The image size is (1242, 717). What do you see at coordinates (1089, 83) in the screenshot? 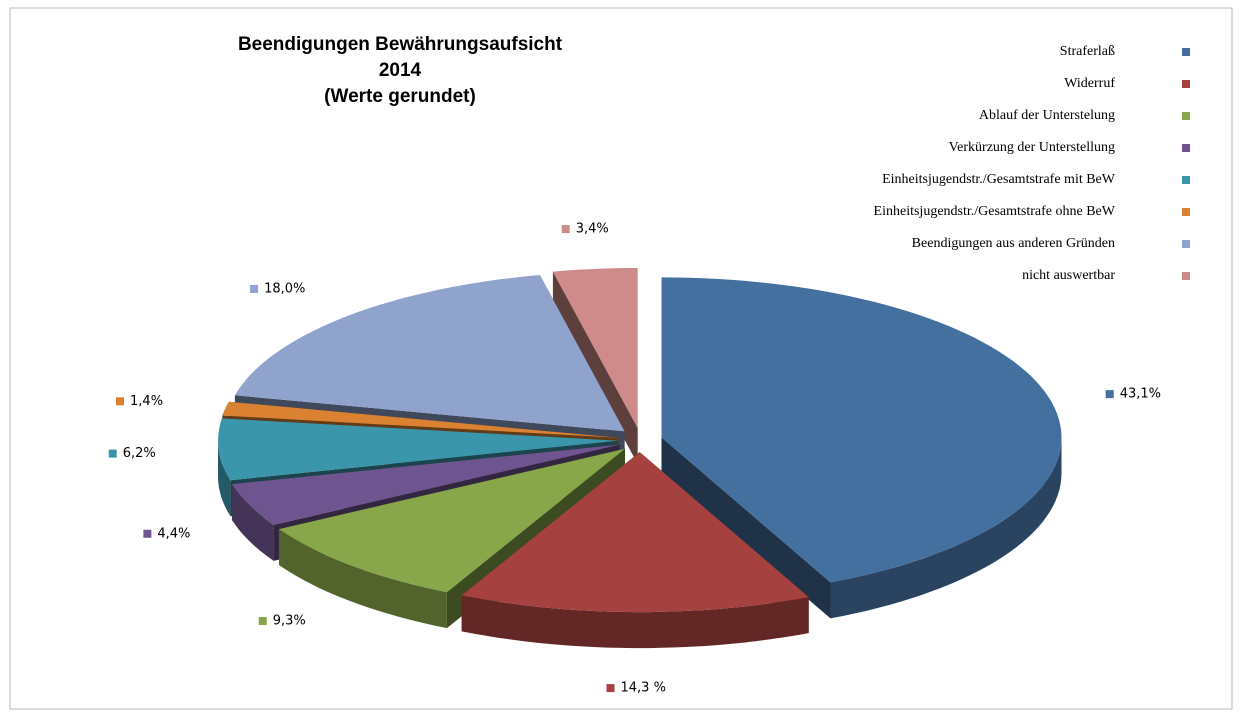
I see `legend-label: Widerruf` at bounding box center [1089, 83].